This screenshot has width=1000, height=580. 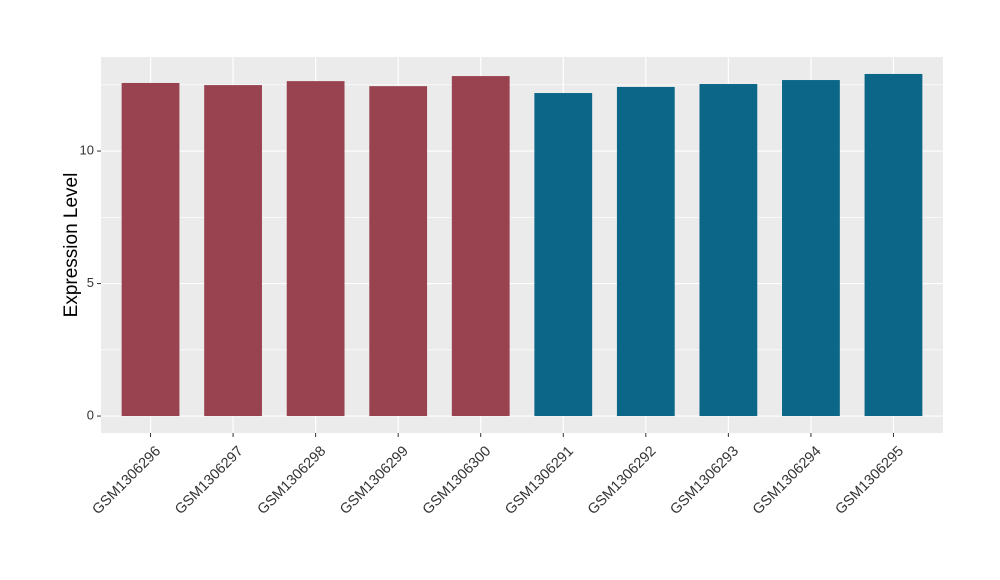 What do you see at coordinates (539, 480) in the screenshot?
I see `x-tick-label: GSM1306291` at bounding box center [539, 480].